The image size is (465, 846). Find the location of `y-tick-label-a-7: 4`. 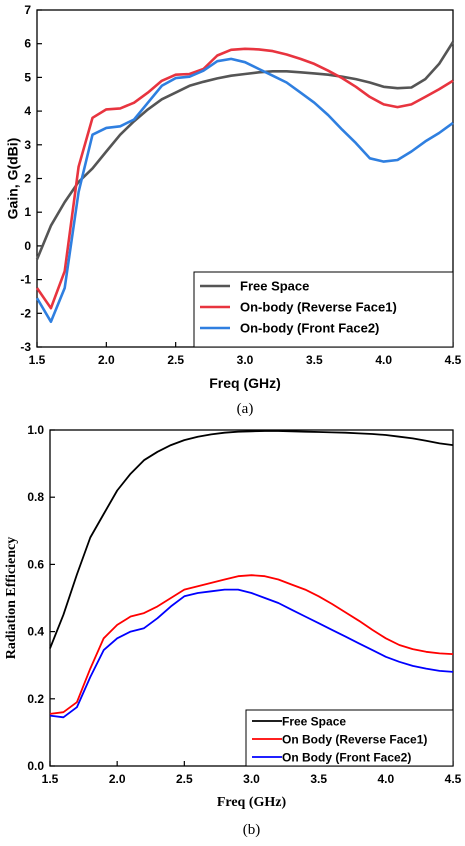

y-tick-label-a-7: 4 is located at coordinates (27, 111).